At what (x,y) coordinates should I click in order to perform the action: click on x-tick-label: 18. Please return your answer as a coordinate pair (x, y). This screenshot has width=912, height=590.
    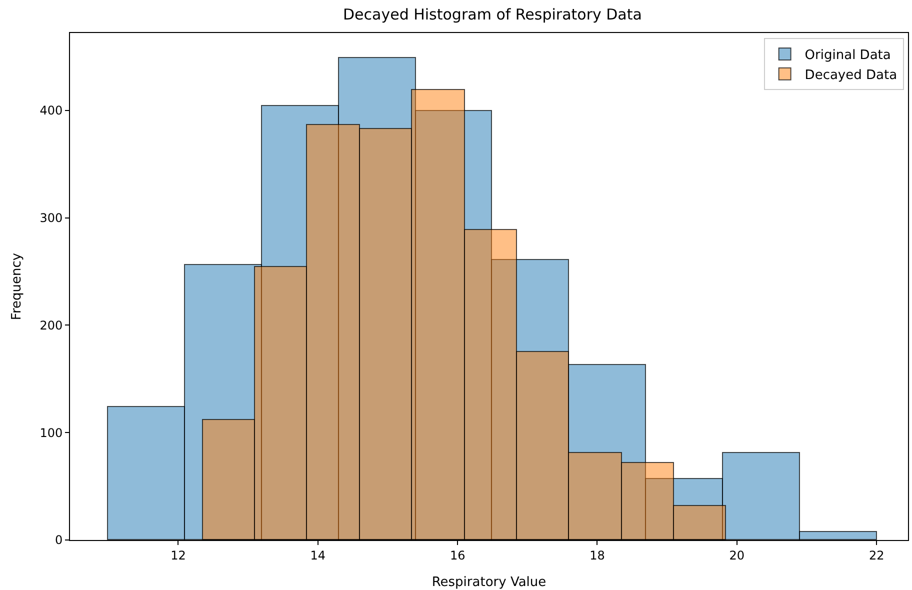
    Looking at the image, I should click on (597, 555).